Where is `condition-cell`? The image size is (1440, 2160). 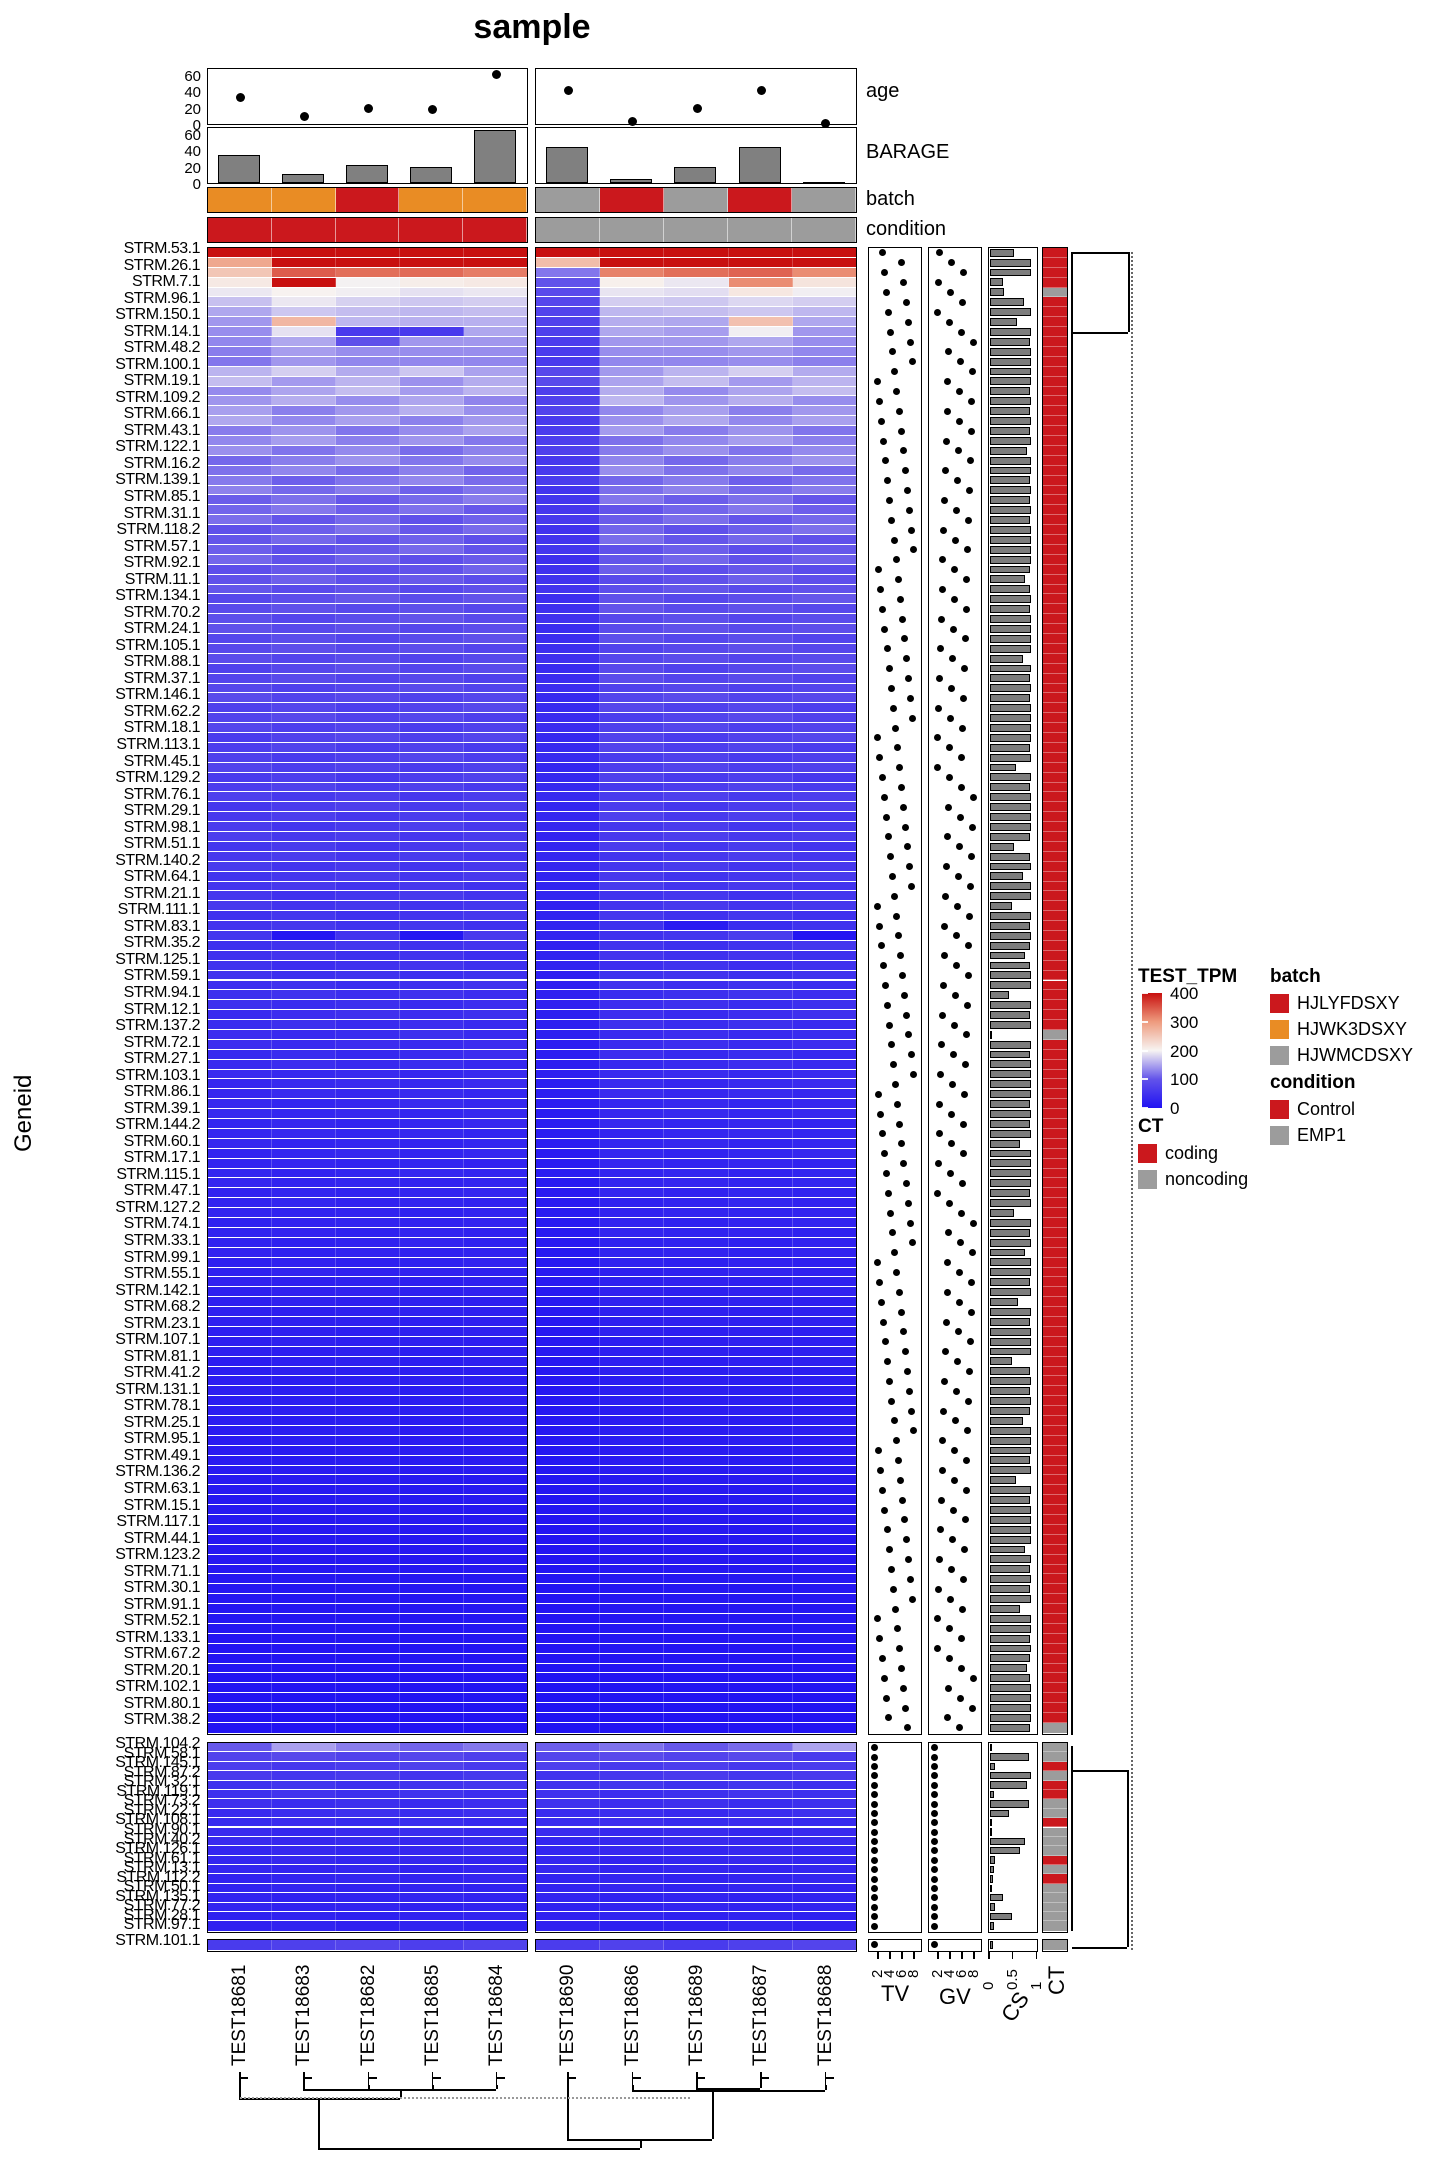
condition-cell is located at coordinates (303, 230).